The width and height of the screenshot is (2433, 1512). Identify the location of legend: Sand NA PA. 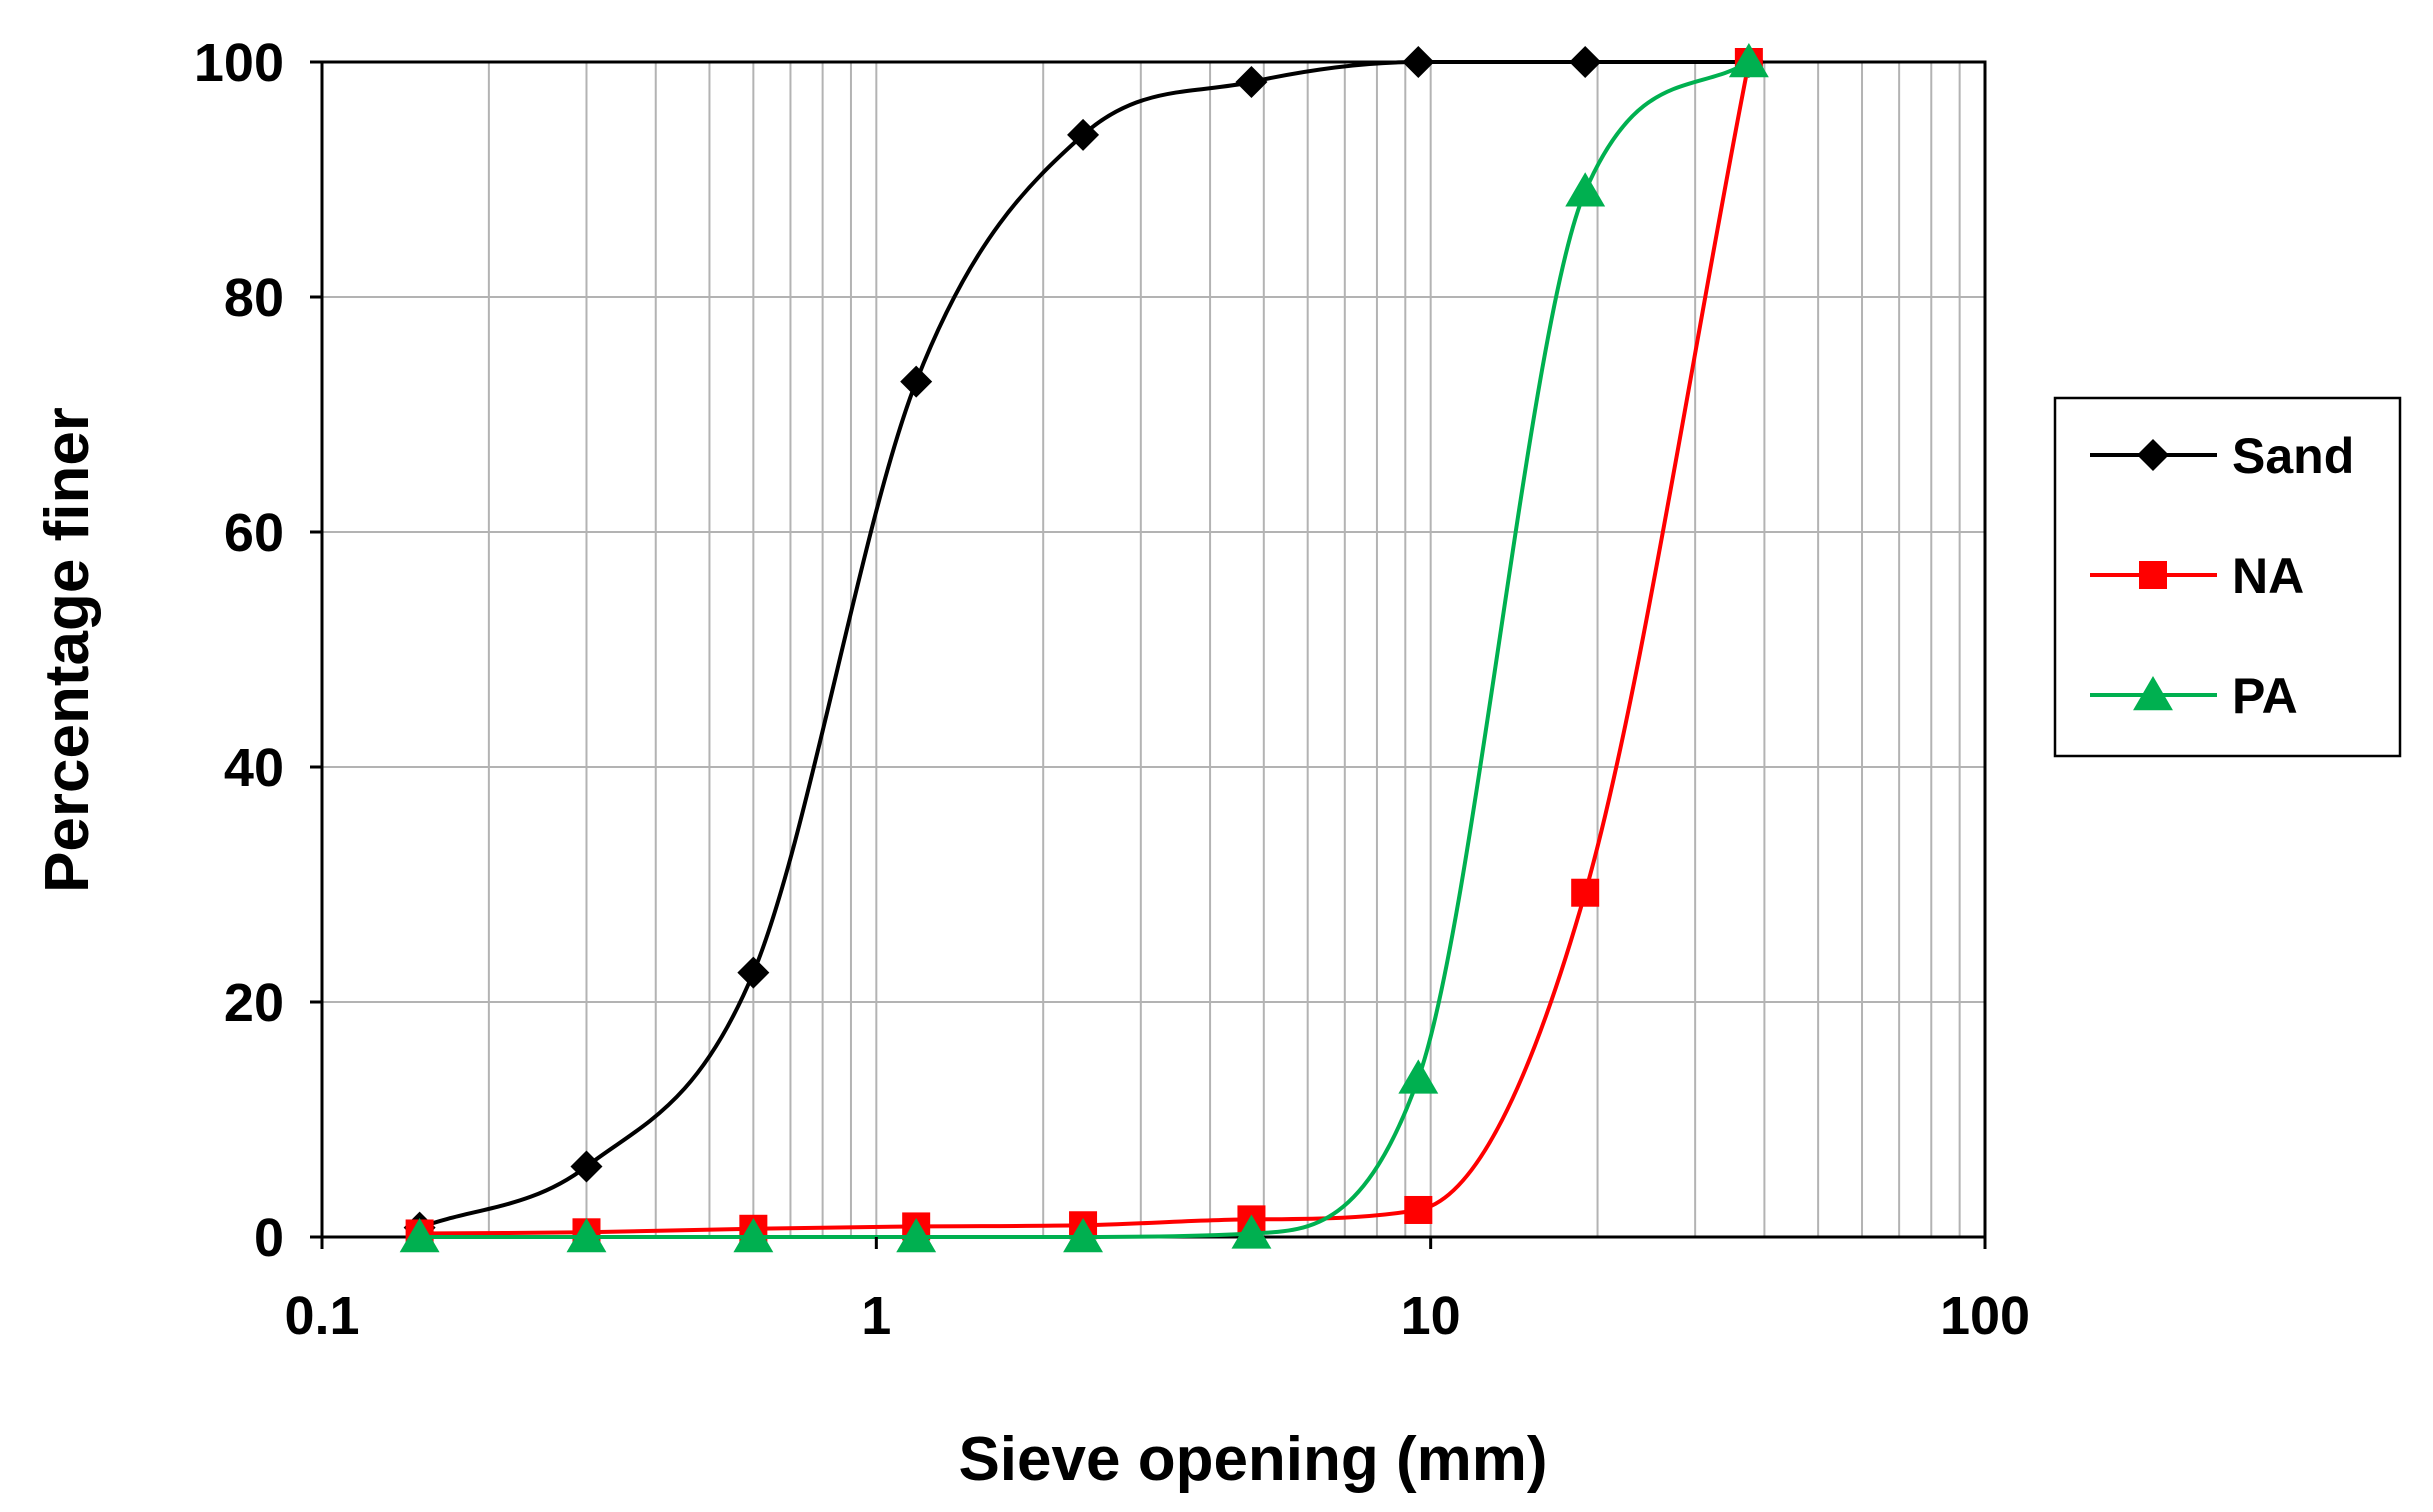
(2227, 577).